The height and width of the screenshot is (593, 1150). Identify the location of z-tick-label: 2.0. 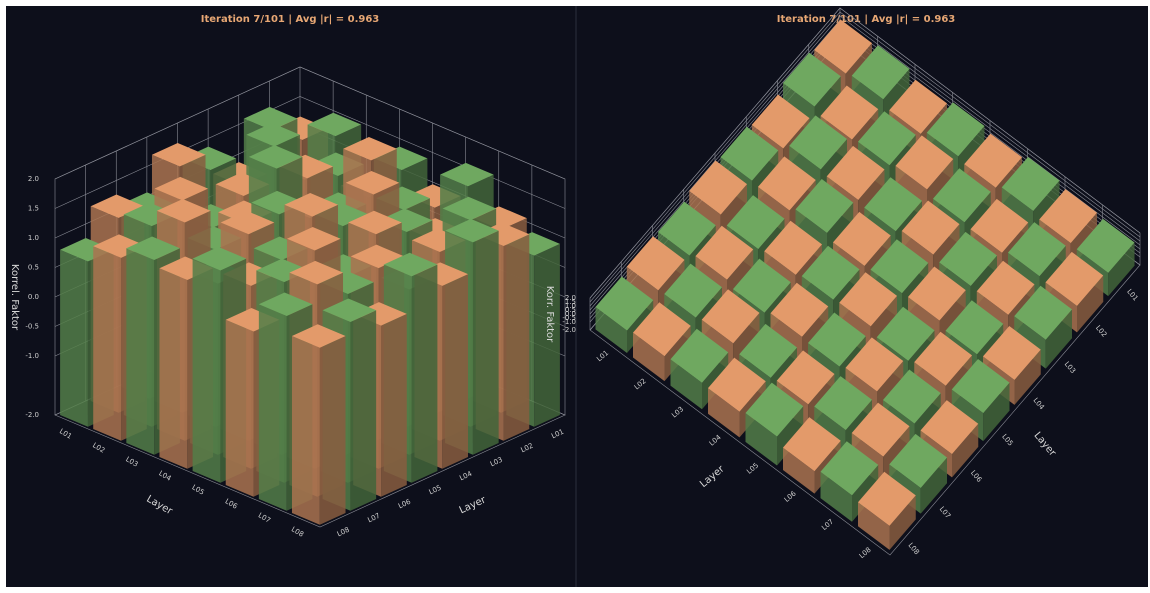
(570, 298).